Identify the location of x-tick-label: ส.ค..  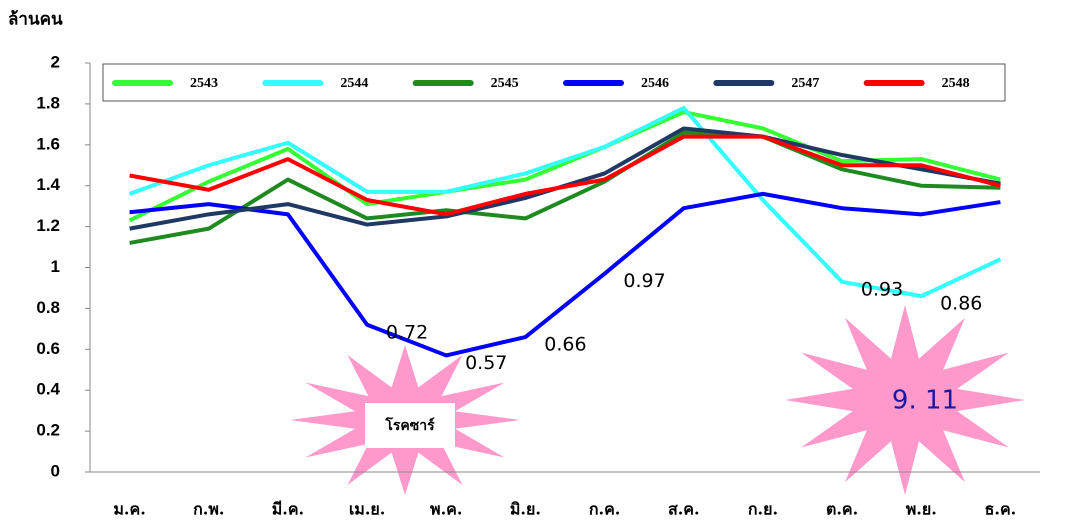
(684, 509).